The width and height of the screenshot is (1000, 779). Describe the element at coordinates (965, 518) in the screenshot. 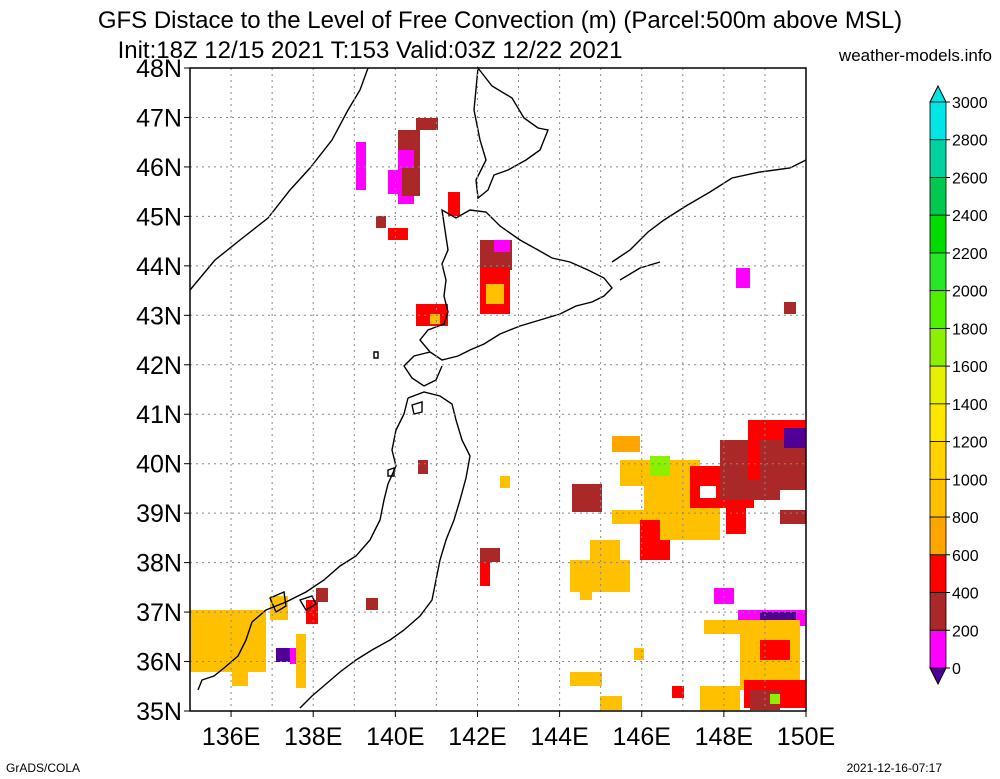

I see `colorbar-label: 800` at that location.